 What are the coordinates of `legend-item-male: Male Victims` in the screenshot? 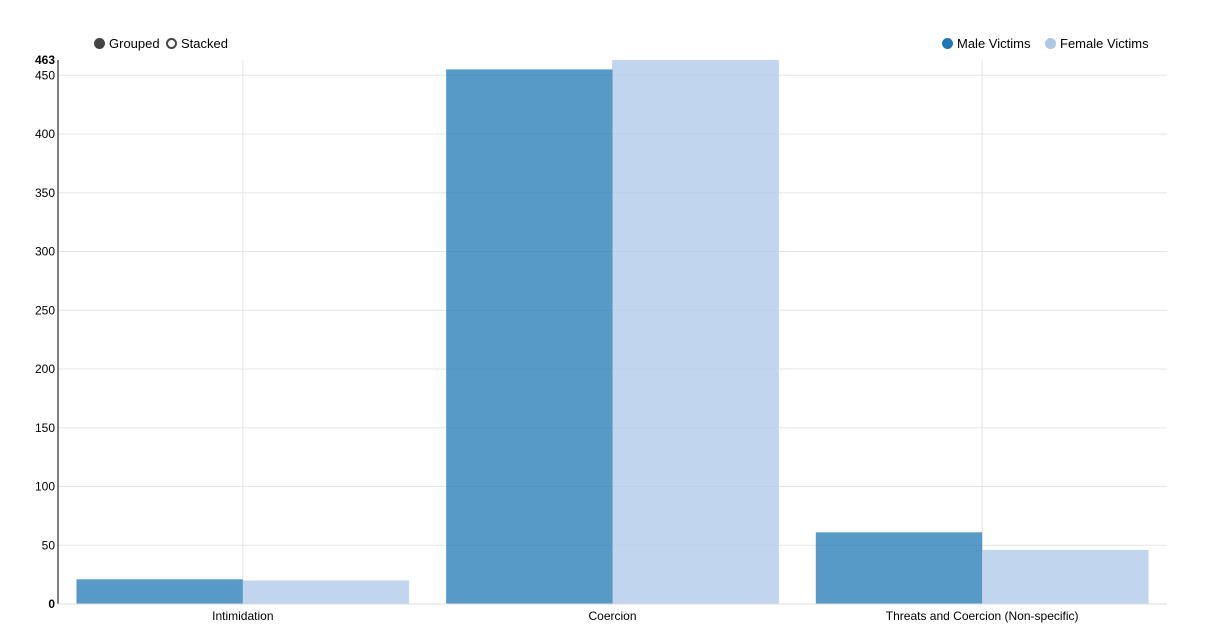 It's located at (986, 43).